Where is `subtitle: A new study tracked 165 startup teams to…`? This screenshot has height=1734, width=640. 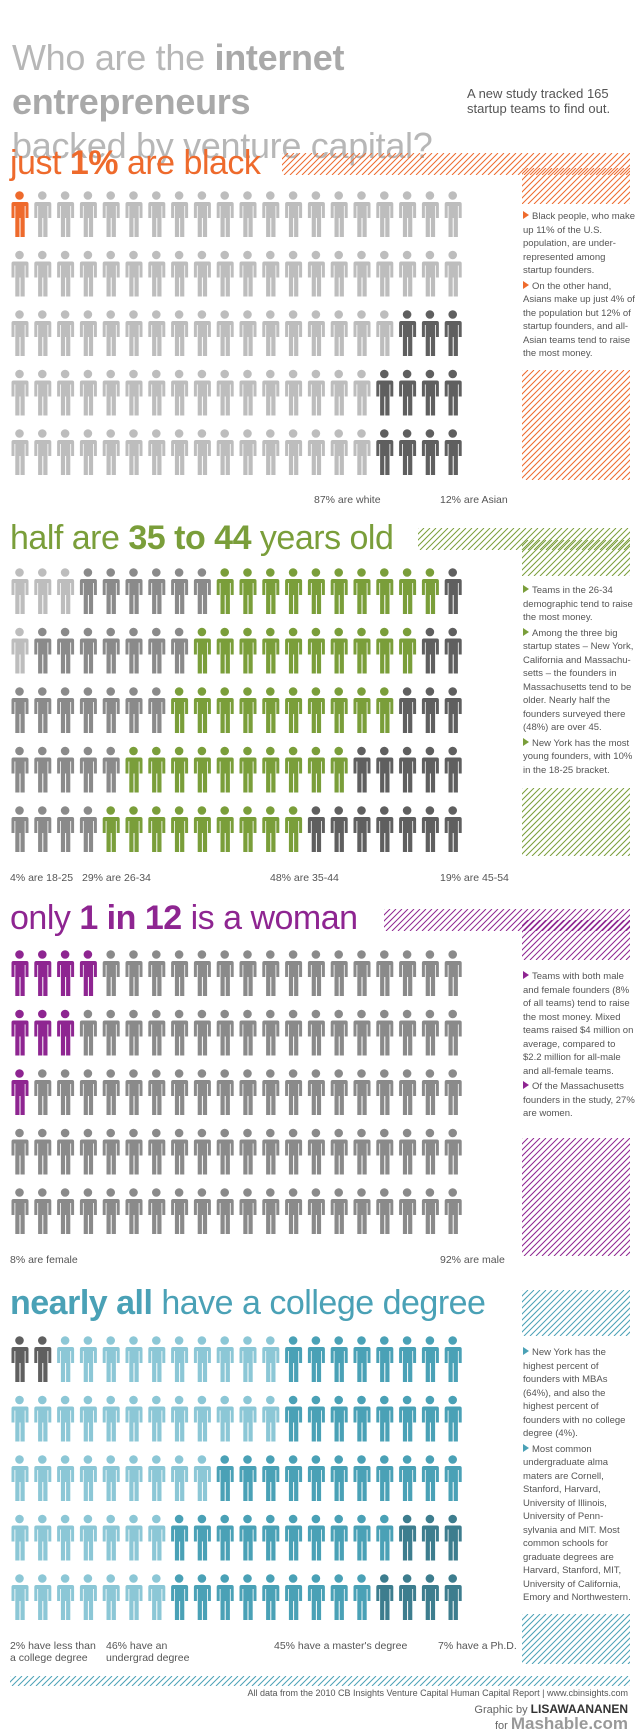 subtitle: A new study tracked 165 startup teams to… is located at coordinates (539, 101).